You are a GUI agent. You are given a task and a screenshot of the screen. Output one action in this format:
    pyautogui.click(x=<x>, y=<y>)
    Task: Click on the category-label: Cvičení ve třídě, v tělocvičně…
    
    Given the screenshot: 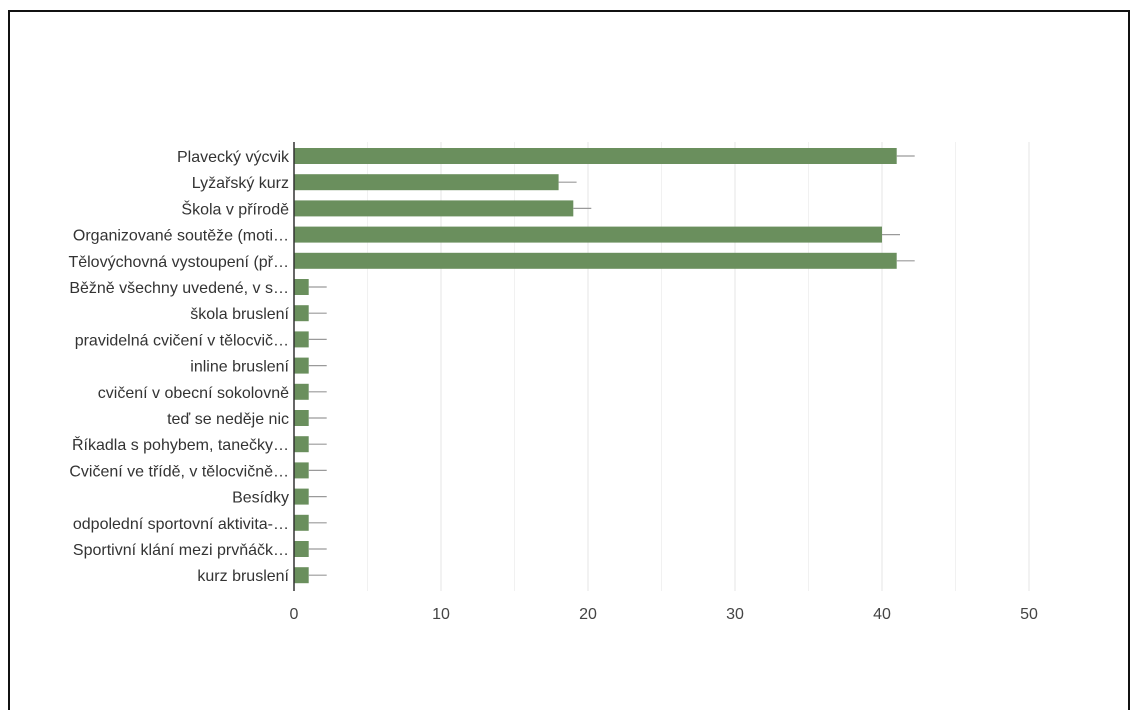 What is the action you would take?
    pyautogui.click(x=179, y=471)
    